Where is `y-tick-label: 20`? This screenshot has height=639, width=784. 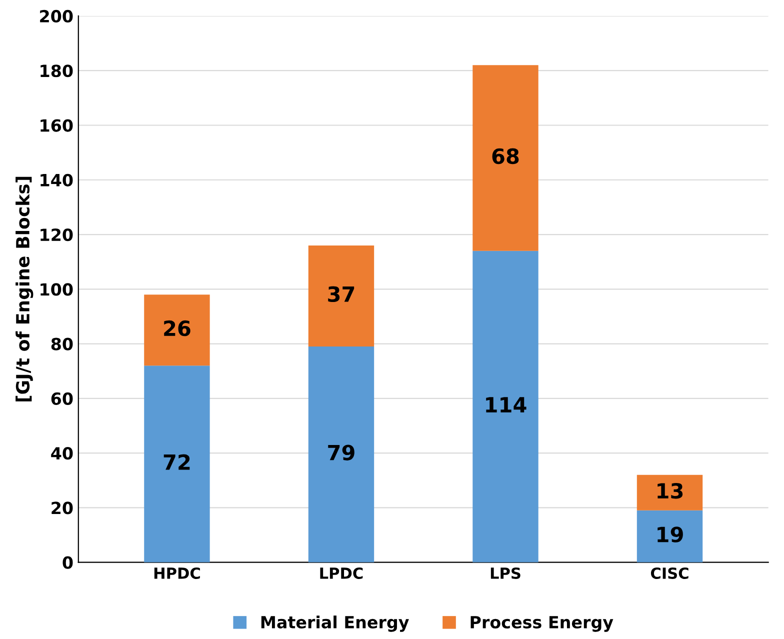
y-tick-label: 20 is located at coordinates (62, 508).